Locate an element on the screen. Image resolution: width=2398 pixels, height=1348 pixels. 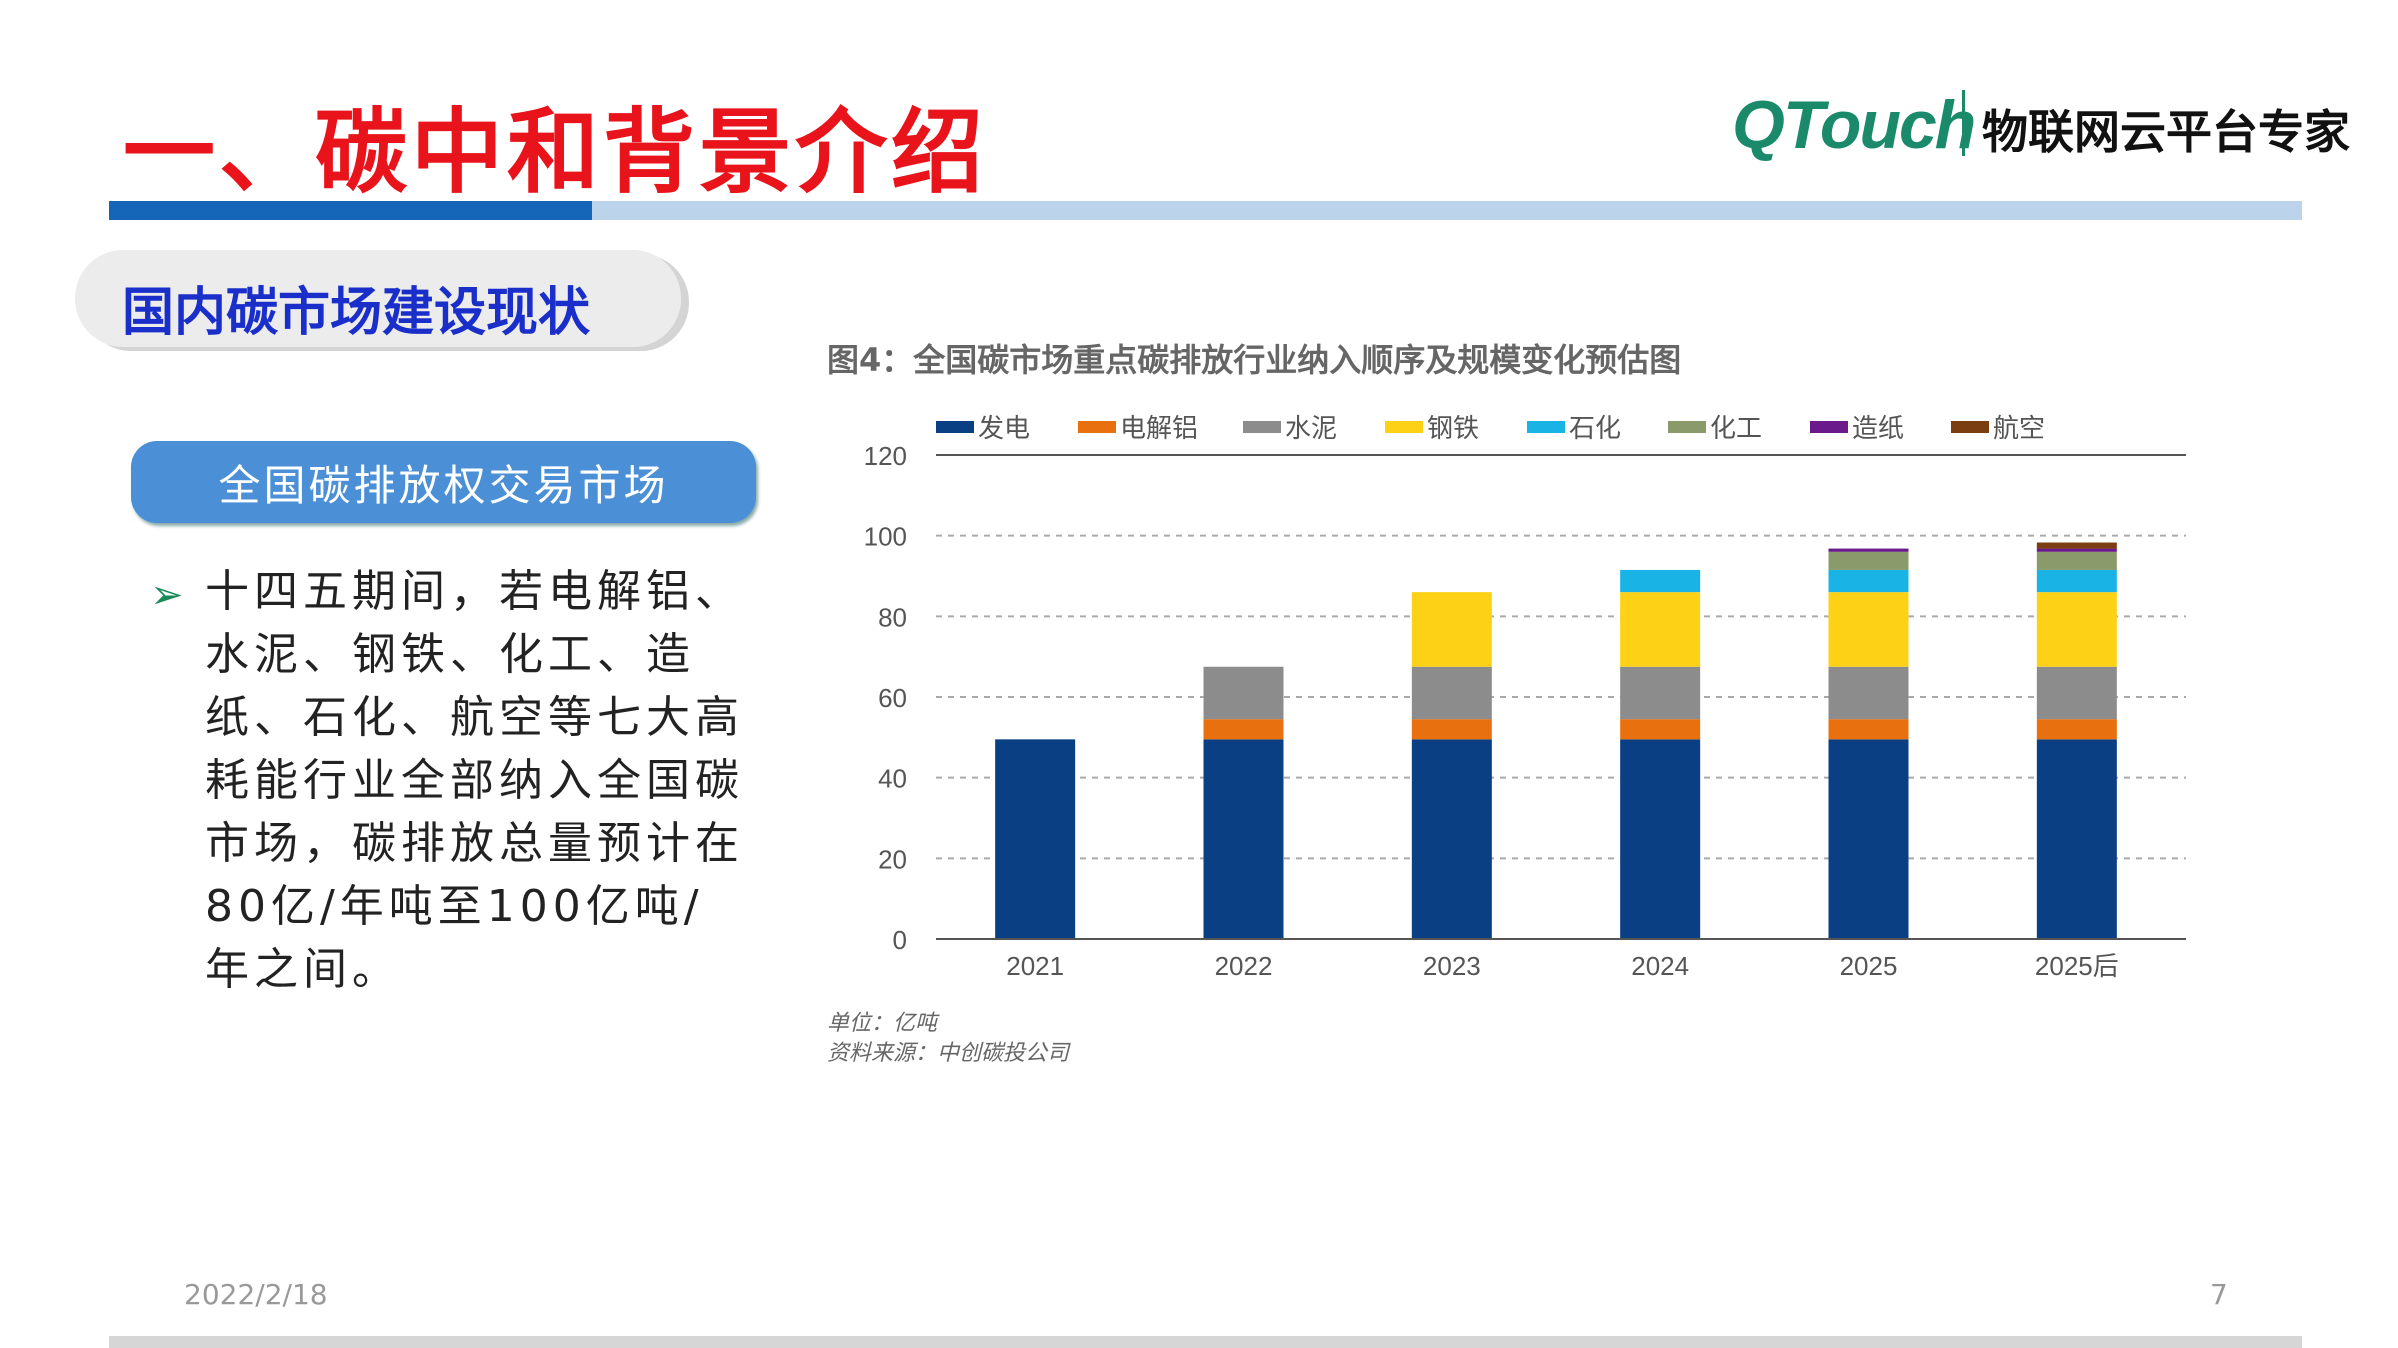
y-tick-label: 120 is located at coordinates (885, 456).